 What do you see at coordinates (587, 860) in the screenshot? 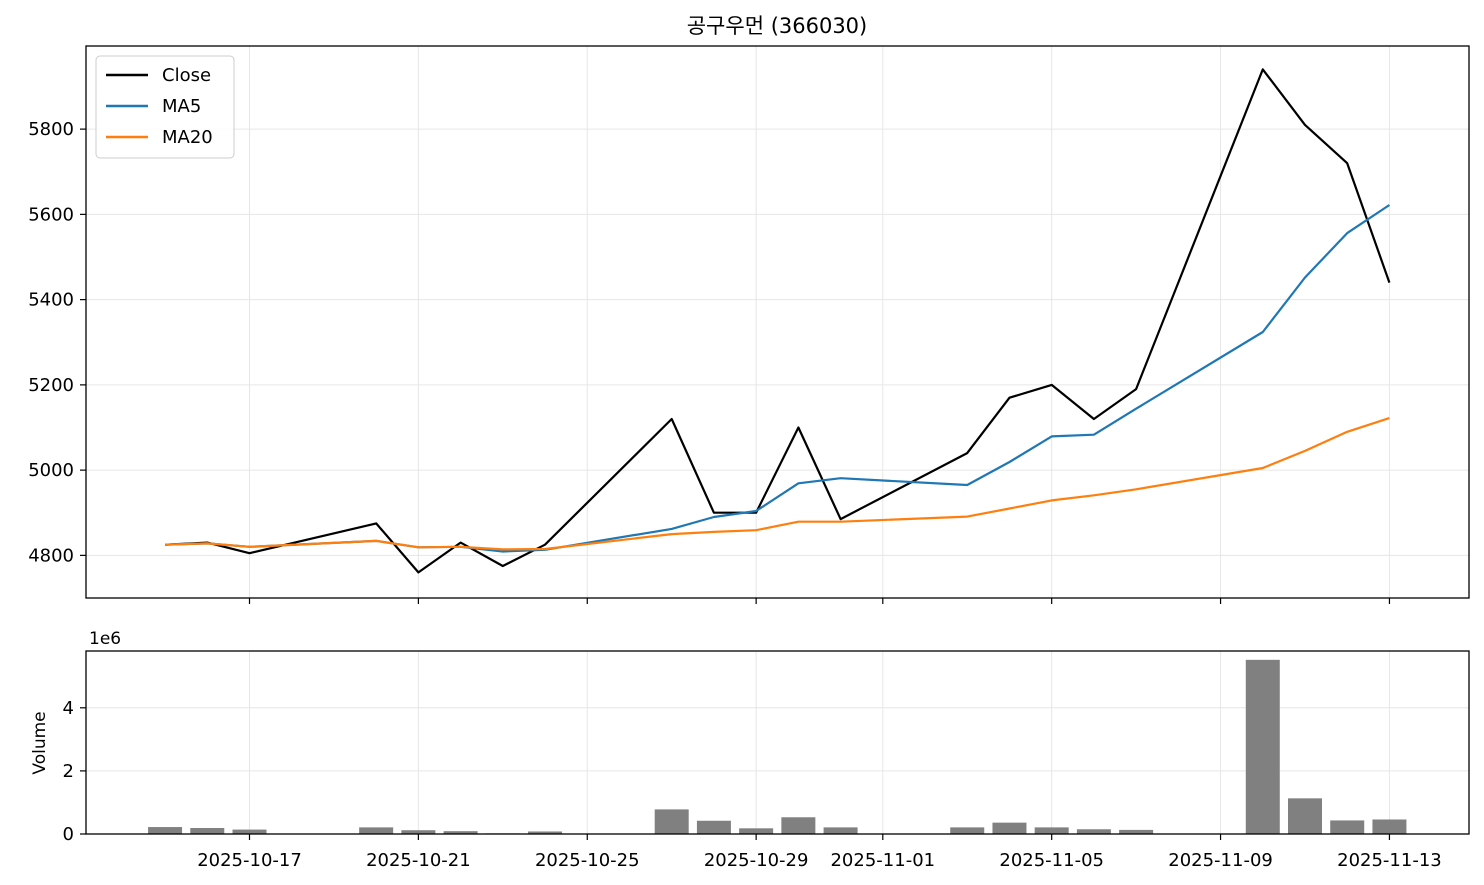
I see `volume-x-tick-label: 2025-10-25` at bounding box center [587, 860].